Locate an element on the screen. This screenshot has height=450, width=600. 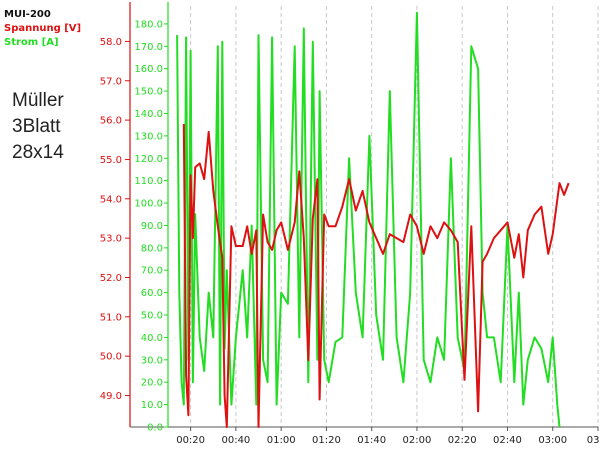
y-right-tick-label: 30.0 is located at coordinates (152, 360).